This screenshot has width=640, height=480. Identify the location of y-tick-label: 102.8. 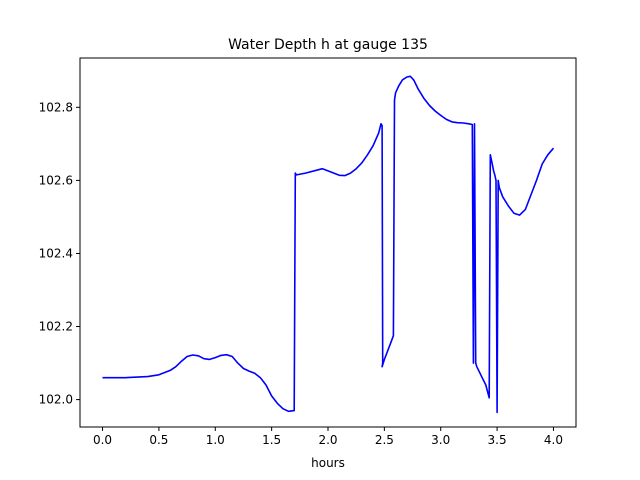
(56, 107).